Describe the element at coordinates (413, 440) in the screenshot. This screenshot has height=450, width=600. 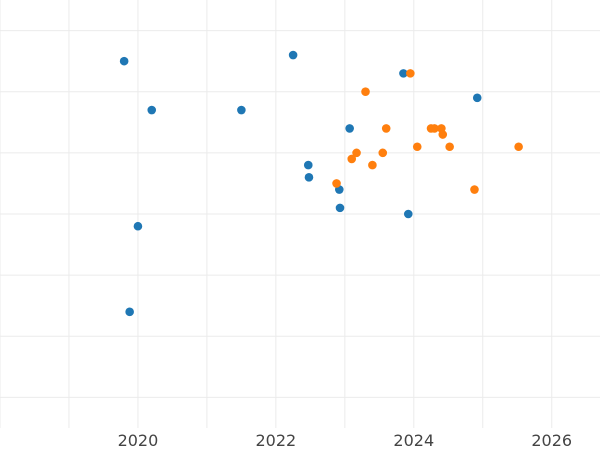
I see `x-tick-label: 2024` at that location.